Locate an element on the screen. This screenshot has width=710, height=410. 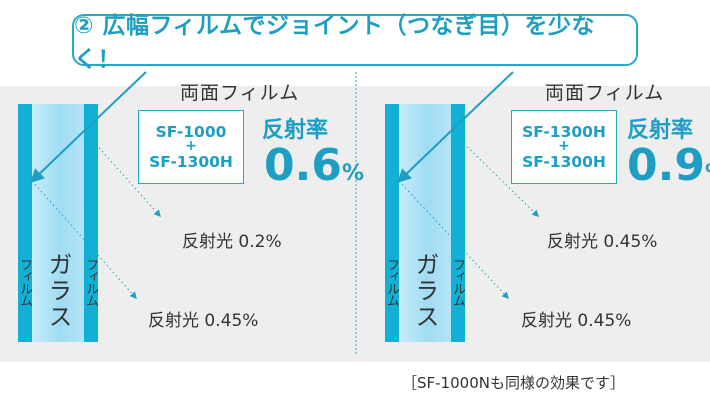
front-reflection-label: 反射光 0.45% is located at coordinates (602, 242).